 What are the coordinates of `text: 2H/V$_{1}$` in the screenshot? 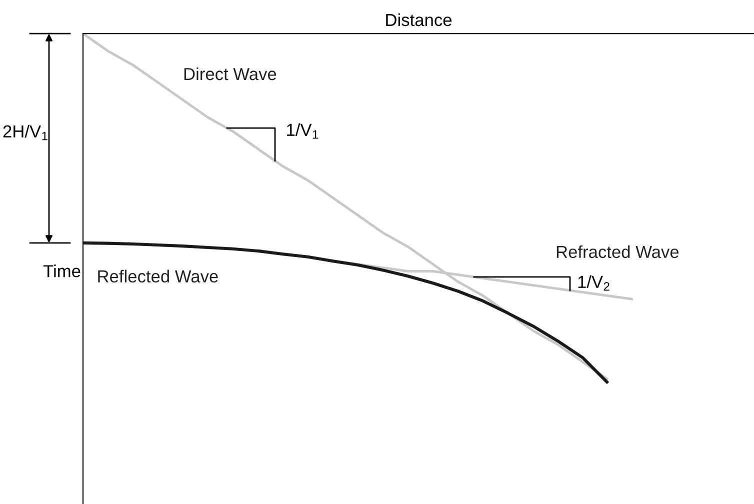 It's located at (25, 132).